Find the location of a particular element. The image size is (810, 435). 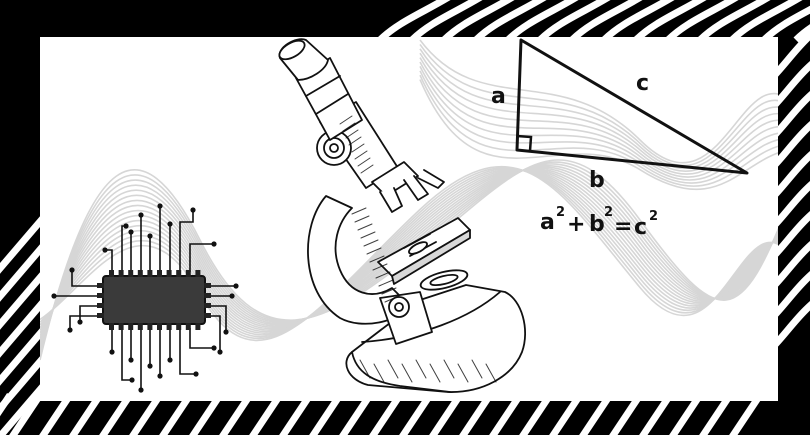

formula-a-exponent: 2 is located at coordinates (560, 212).